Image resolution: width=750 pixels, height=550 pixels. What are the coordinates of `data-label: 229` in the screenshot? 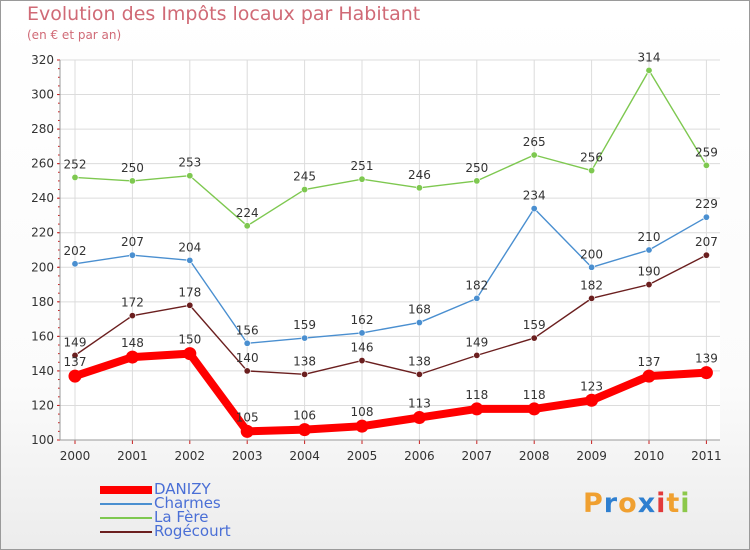 It's located at (706, 204).